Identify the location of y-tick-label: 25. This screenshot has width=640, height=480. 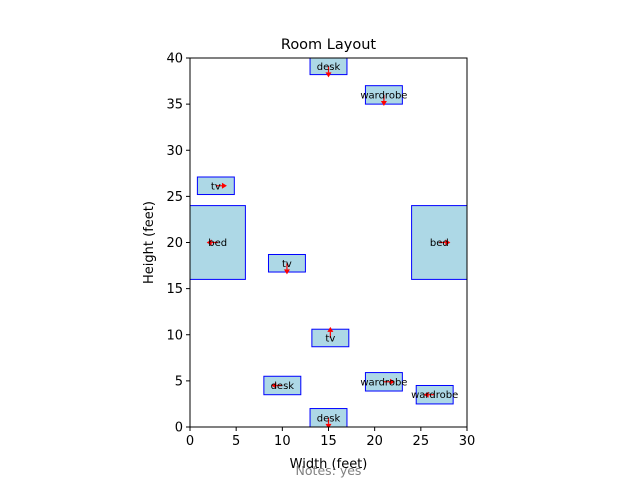
(174, 197).